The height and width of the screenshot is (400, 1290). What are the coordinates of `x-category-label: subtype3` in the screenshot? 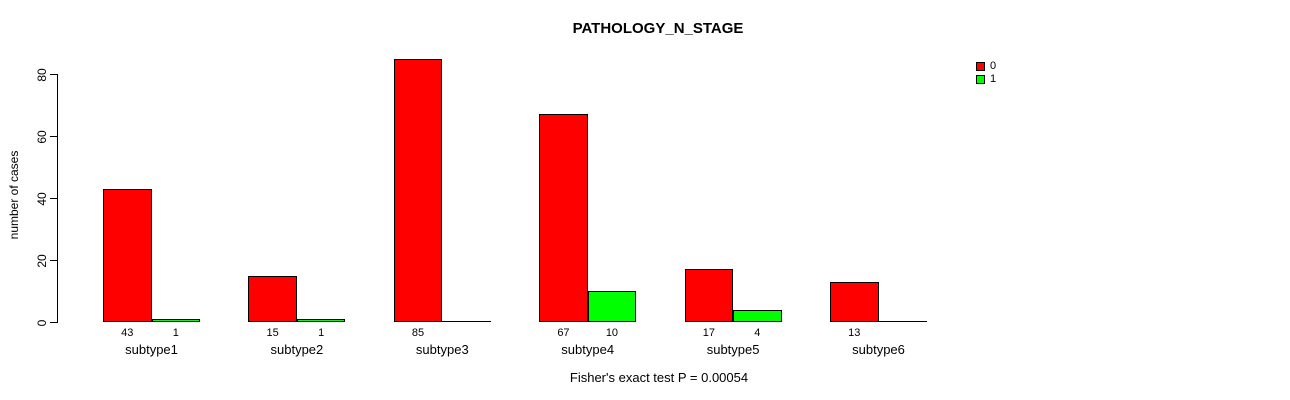 It's located at (442, 349).